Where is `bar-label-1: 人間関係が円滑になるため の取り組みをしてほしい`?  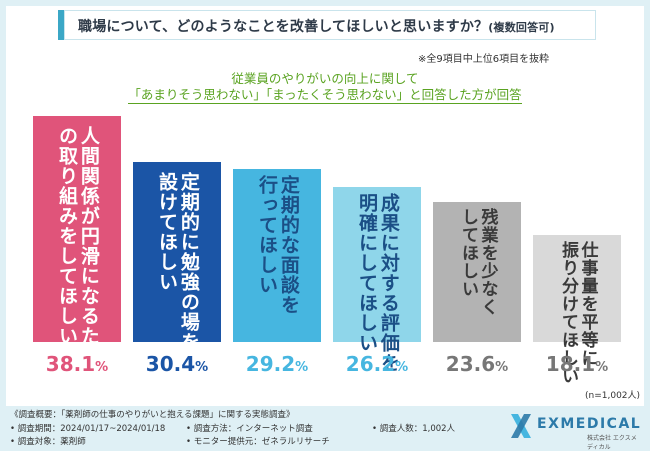
bar-label-1: 人間関係が円滑になるため の取り組みをしてほしい is located at coordinates (78, 246).